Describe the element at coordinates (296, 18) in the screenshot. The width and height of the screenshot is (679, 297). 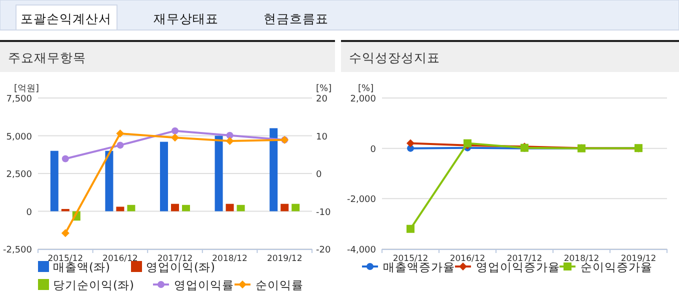
I see `text: 현금흐름표` at that location.